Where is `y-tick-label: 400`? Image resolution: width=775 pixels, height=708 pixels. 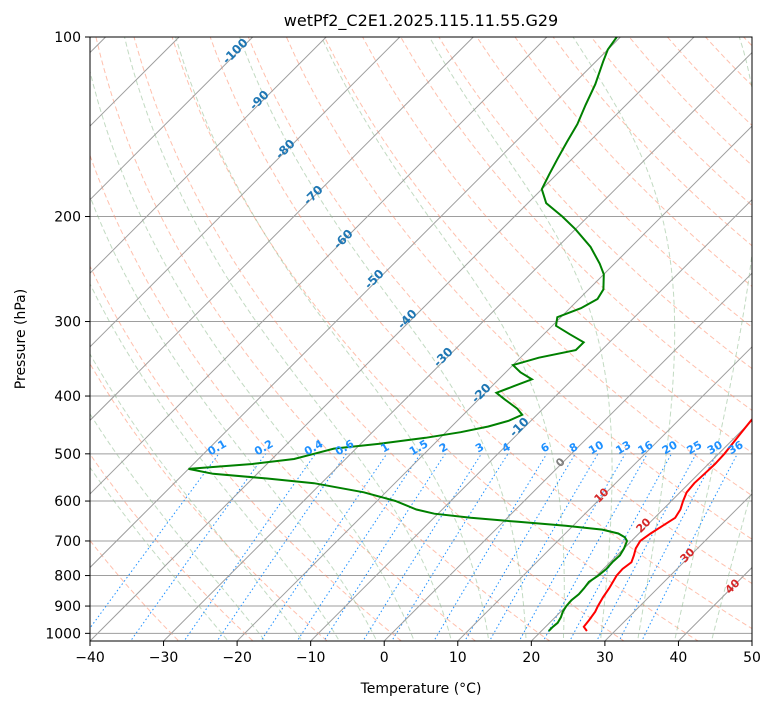 y-tick-label: 400 is located at coordinates (67, 397).